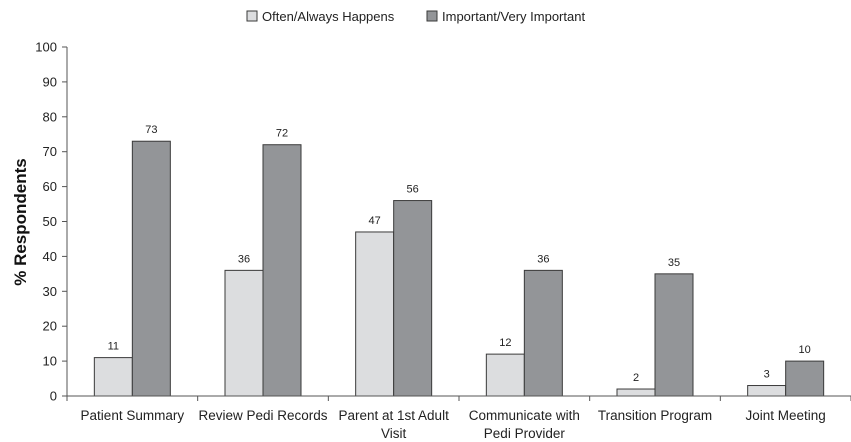 The height and width of the screenshot is (442, 851). I want to click on y-tick-label: 0, so click(53, 396).